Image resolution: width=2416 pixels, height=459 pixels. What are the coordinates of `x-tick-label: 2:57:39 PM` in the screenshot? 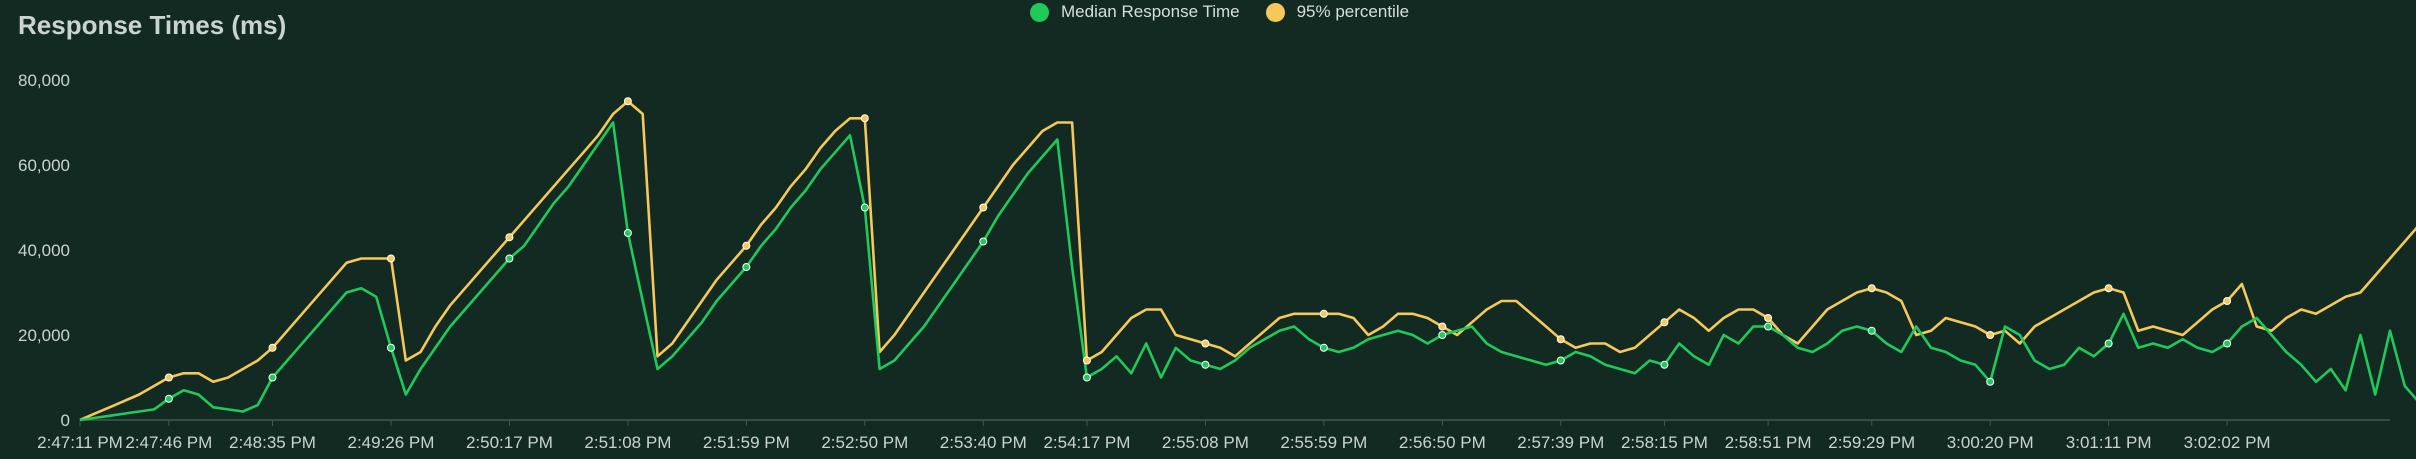 It's located at (1560, 442).